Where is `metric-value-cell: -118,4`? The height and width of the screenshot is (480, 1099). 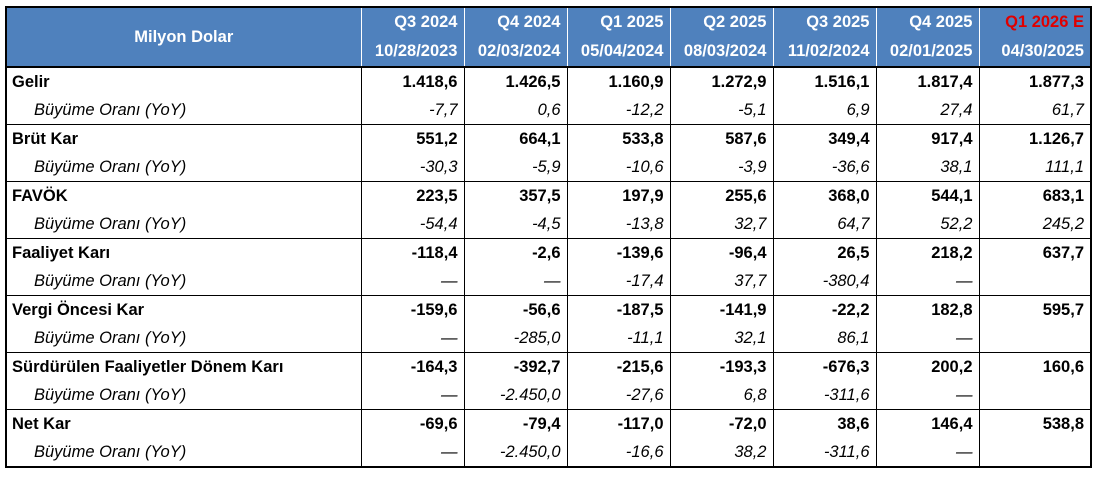
metric-value-cell: -118,4 is located at coordinates (412, 252).